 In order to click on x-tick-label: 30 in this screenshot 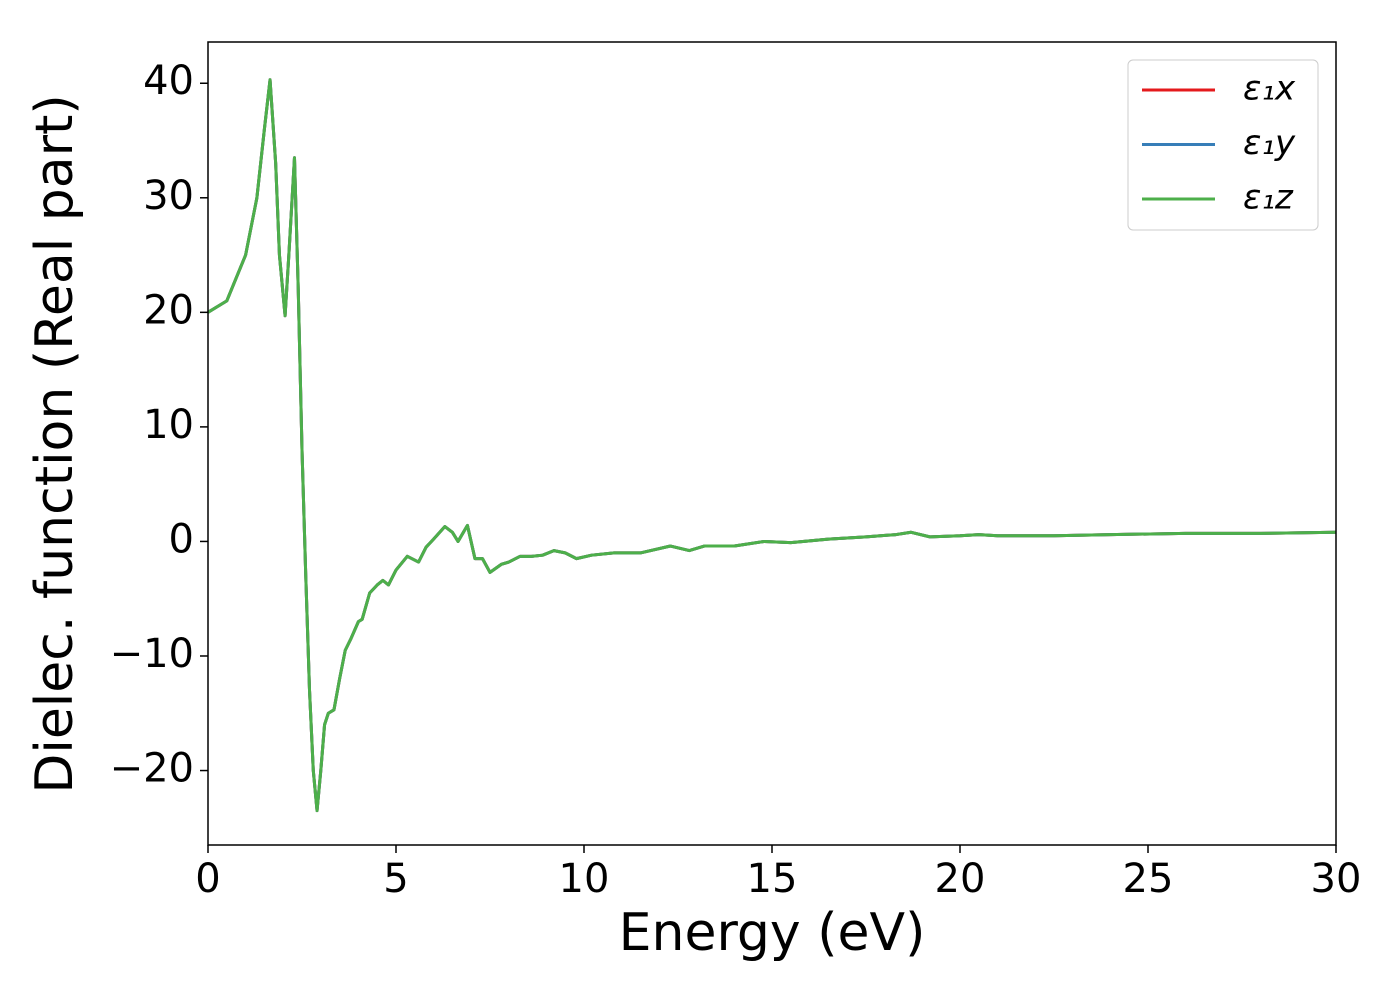, I will do `click(1336, 879)`.